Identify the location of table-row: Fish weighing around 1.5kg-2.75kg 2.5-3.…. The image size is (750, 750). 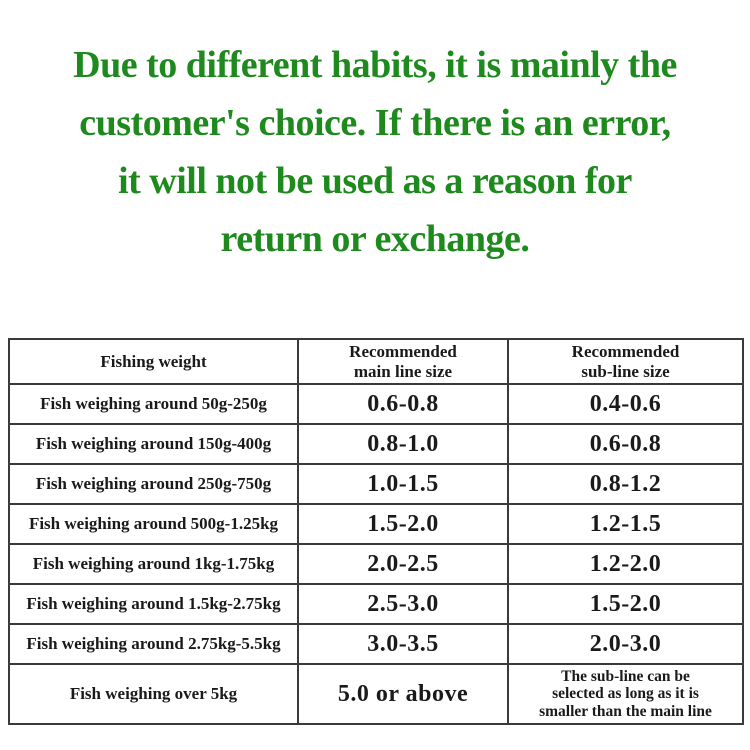
(376, 604).